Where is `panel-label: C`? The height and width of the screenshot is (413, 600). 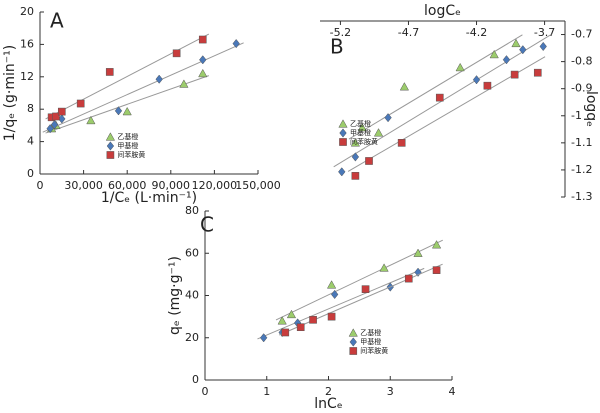
panel-label: C is located at coordinates (207, 225).